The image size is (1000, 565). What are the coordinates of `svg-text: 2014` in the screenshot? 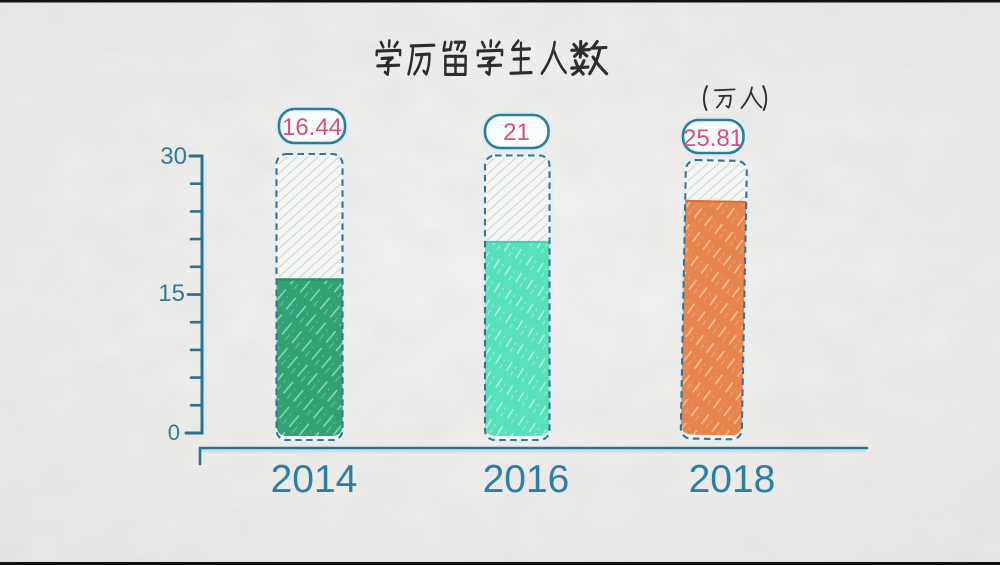 It's located at (314, 479).